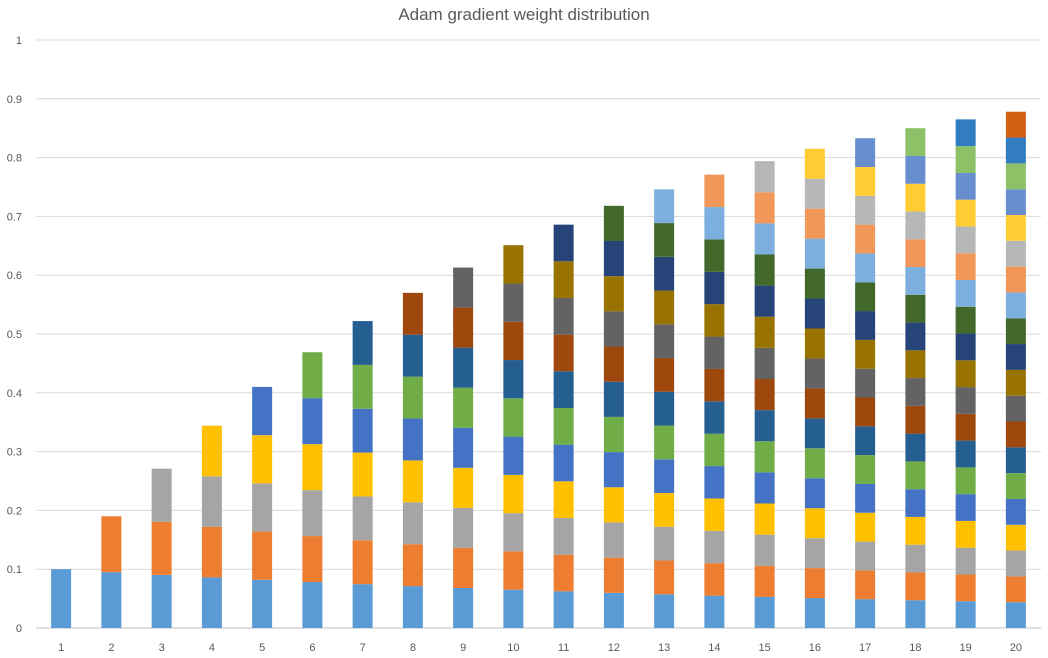 The image size is (1048, 658). I want to click on x-tick-label: 12, so click(614, 648).